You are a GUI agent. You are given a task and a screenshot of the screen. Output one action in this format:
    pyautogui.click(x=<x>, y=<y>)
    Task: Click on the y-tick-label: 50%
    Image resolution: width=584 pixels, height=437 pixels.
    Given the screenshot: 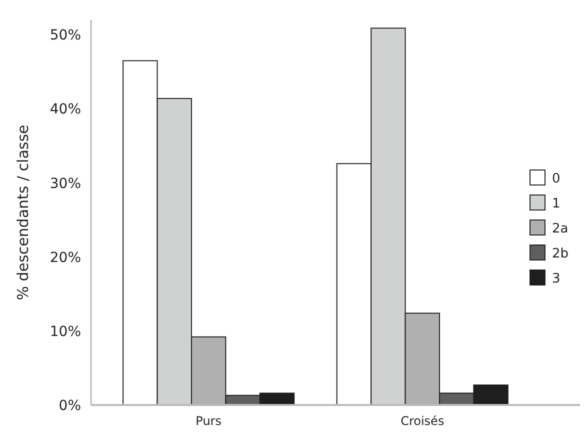 What is the action you would take?
    pyautogui.click(x=65, y=36)
    